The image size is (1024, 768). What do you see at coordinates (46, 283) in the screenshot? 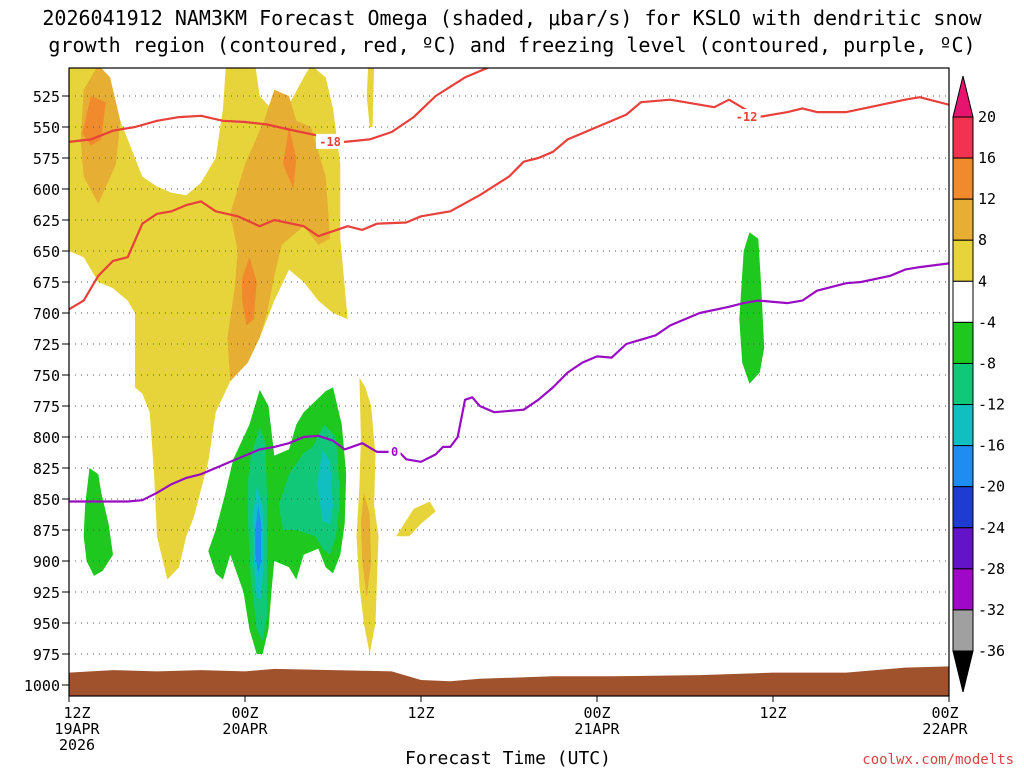
I see `y-tick-label-675: 675` at bounding box center [46, 283].